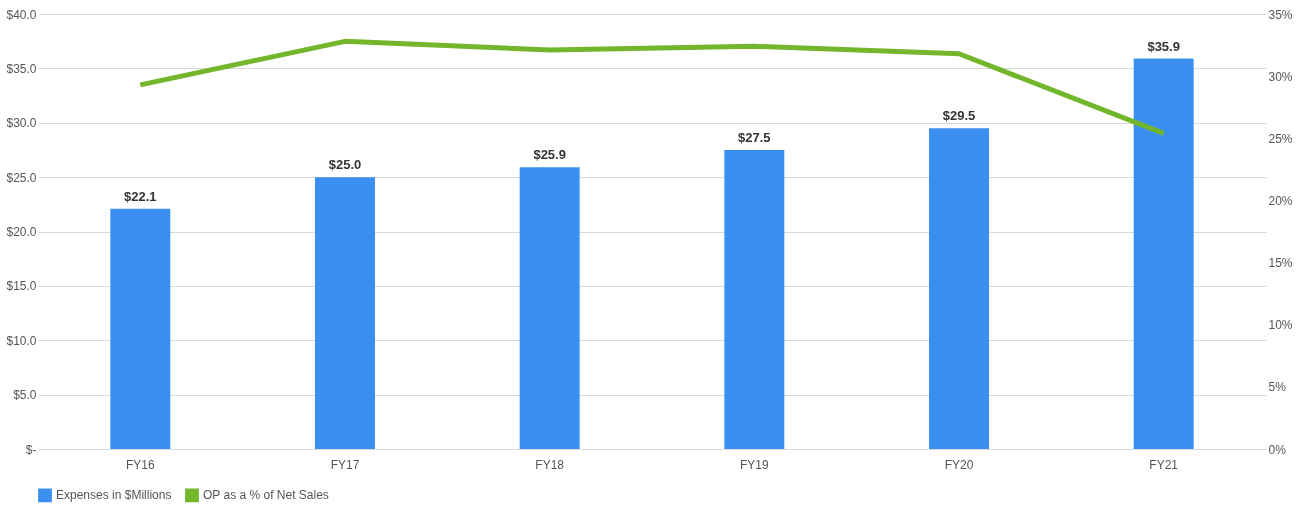  Describe the element at coordinates (21, 68) in the screenshot. I see `y-tick-label: $35.0` at that location.